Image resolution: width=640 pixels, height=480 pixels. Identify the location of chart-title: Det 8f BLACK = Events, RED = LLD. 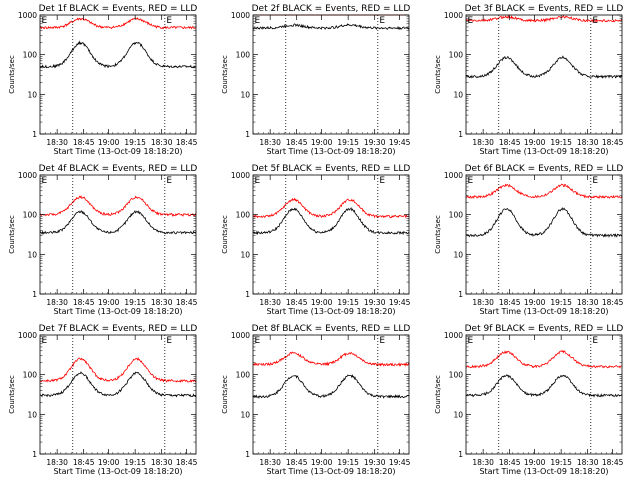
(331, 329).